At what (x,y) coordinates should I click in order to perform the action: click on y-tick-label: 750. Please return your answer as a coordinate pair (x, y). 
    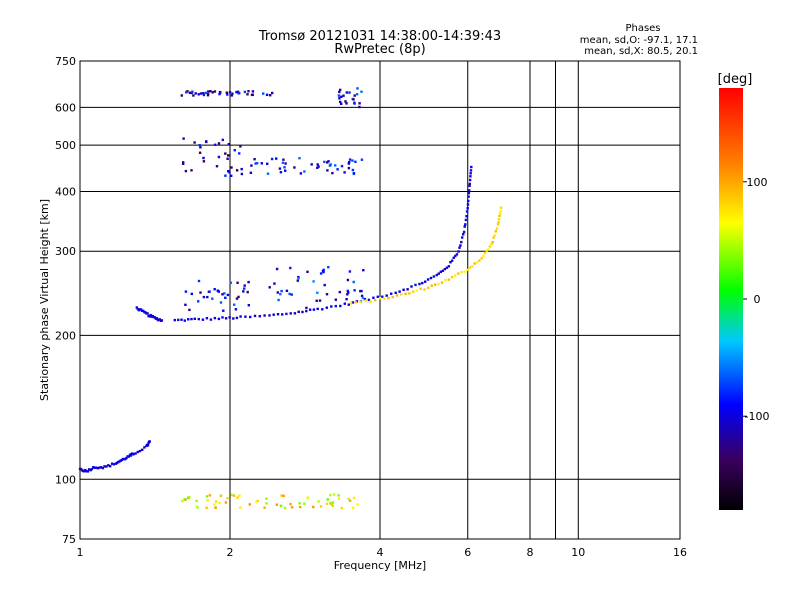
    Looking at the image, I should click on (65, 61).